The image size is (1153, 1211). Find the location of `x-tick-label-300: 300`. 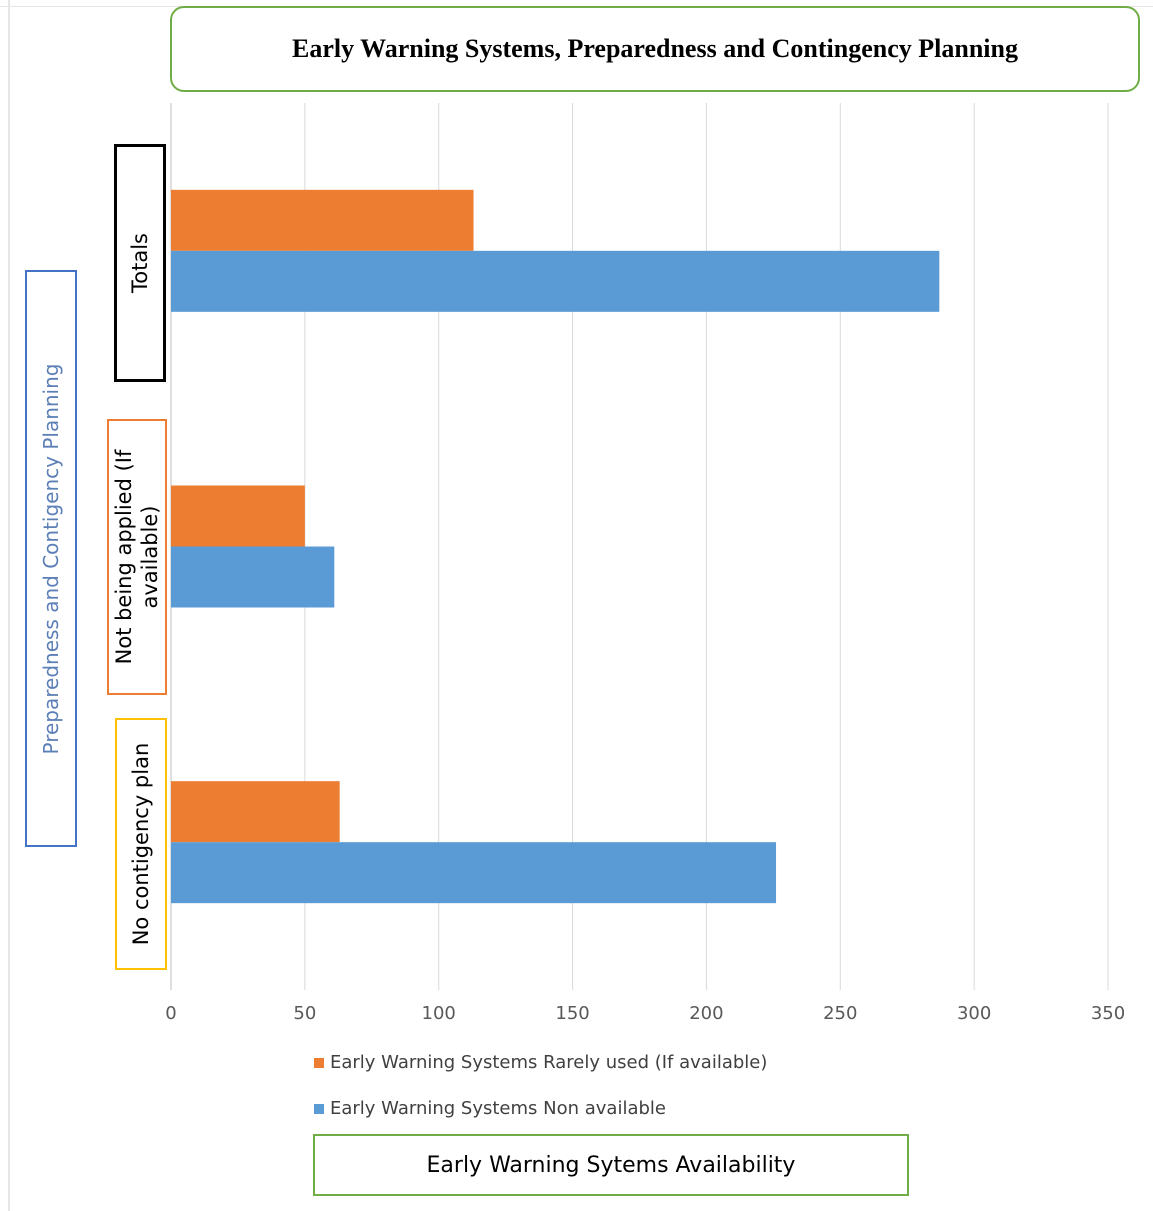

x-tick-label-300: 300 is located at coordinates (974, 1013).